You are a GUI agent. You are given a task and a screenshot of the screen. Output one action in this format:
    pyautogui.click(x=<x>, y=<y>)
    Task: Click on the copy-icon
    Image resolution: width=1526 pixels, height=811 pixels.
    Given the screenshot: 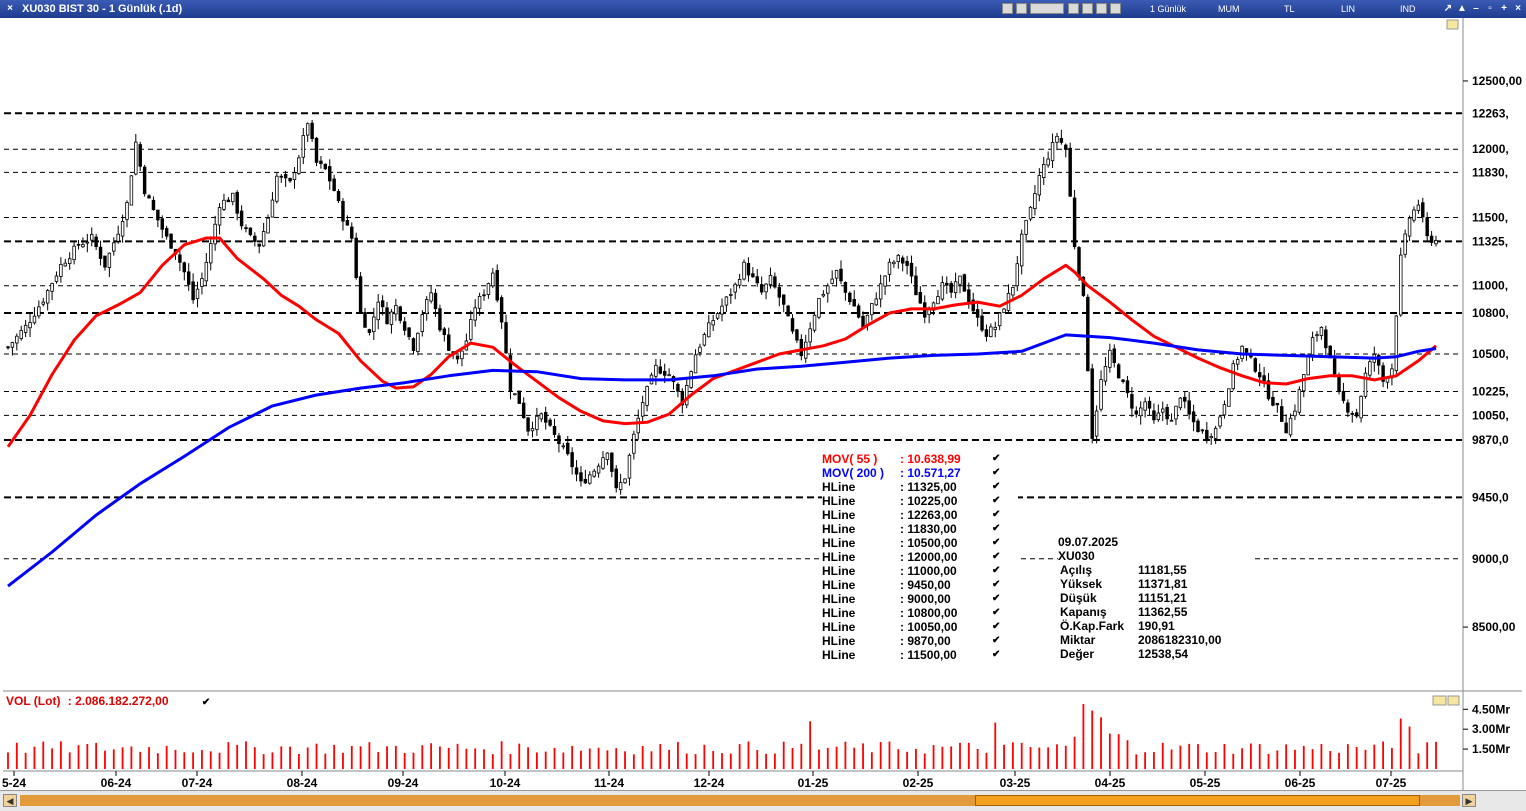 What is the action you would take?
    pyautogui.click(x=1007, y=8)
    